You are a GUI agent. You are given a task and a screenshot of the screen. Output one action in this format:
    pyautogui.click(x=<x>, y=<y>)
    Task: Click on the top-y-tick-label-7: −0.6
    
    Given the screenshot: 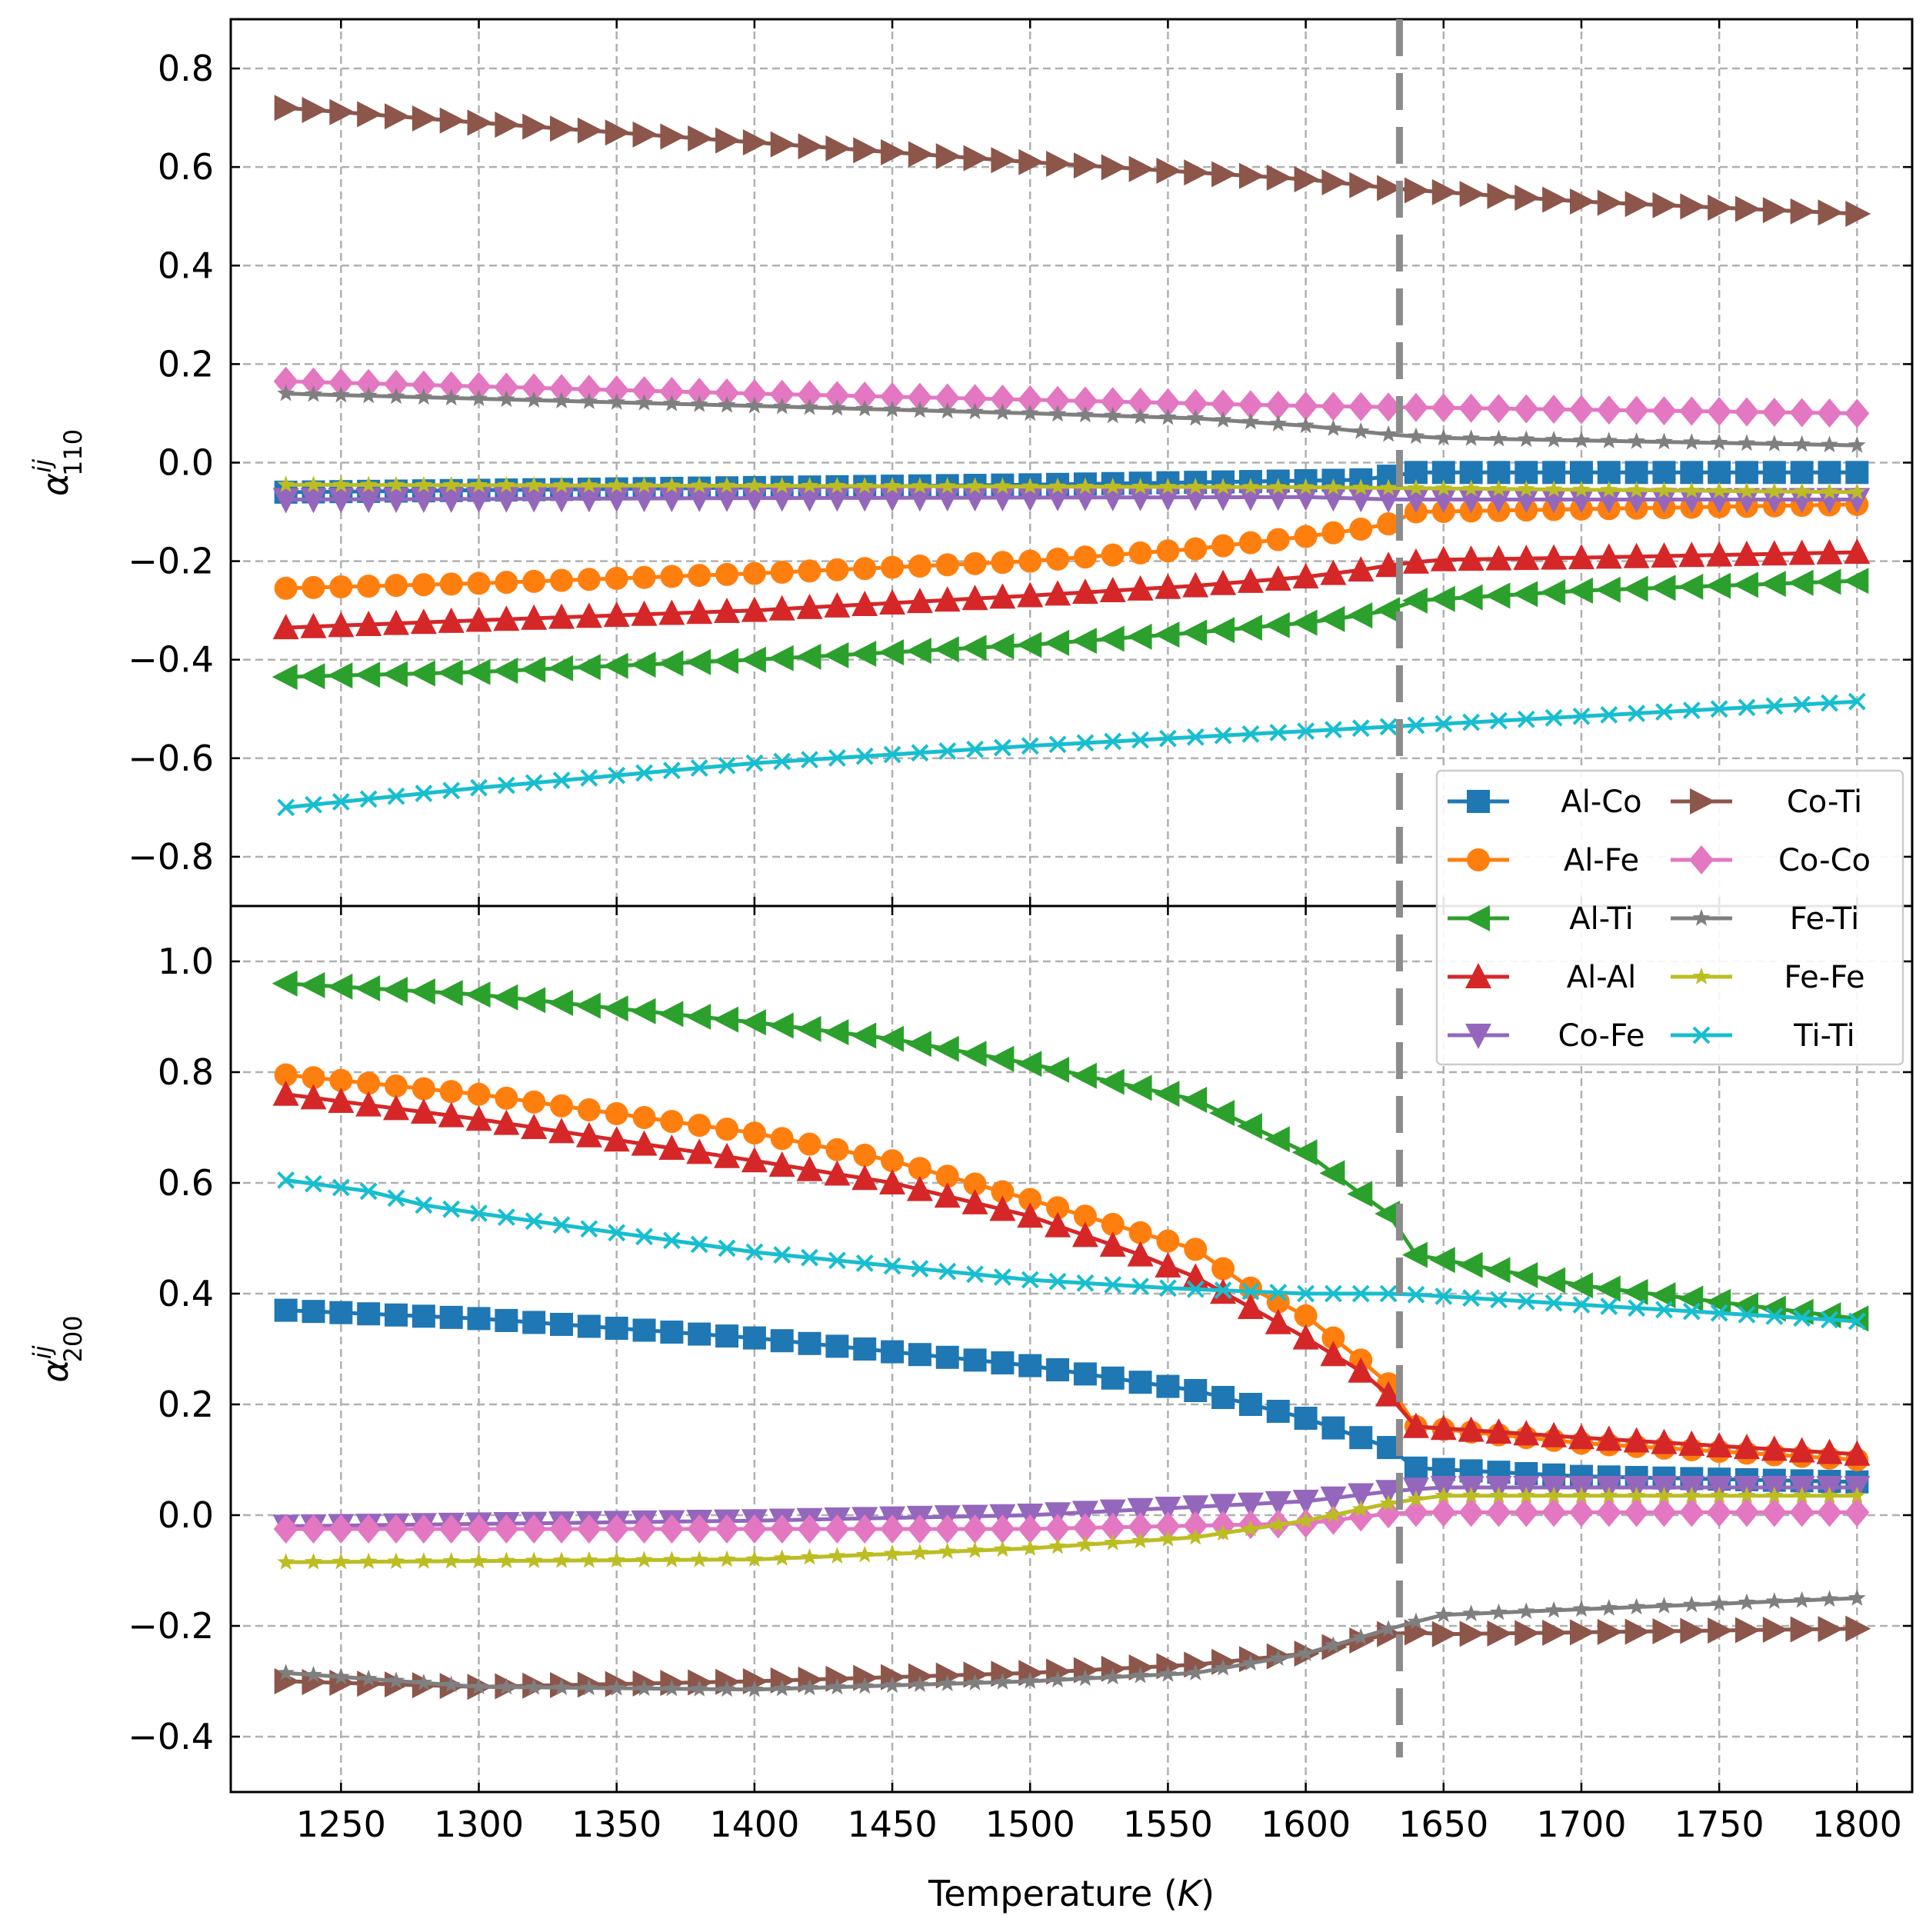 What is the action you would take?
    pyautogui.click(x=171, y=758)
    